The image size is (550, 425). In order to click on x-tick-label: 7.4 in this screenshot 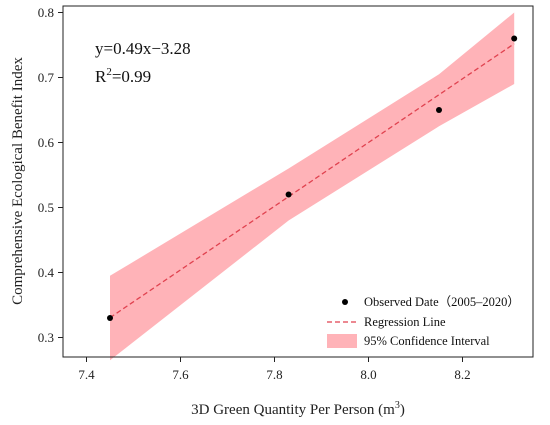, I will do `click(86, 374)`.